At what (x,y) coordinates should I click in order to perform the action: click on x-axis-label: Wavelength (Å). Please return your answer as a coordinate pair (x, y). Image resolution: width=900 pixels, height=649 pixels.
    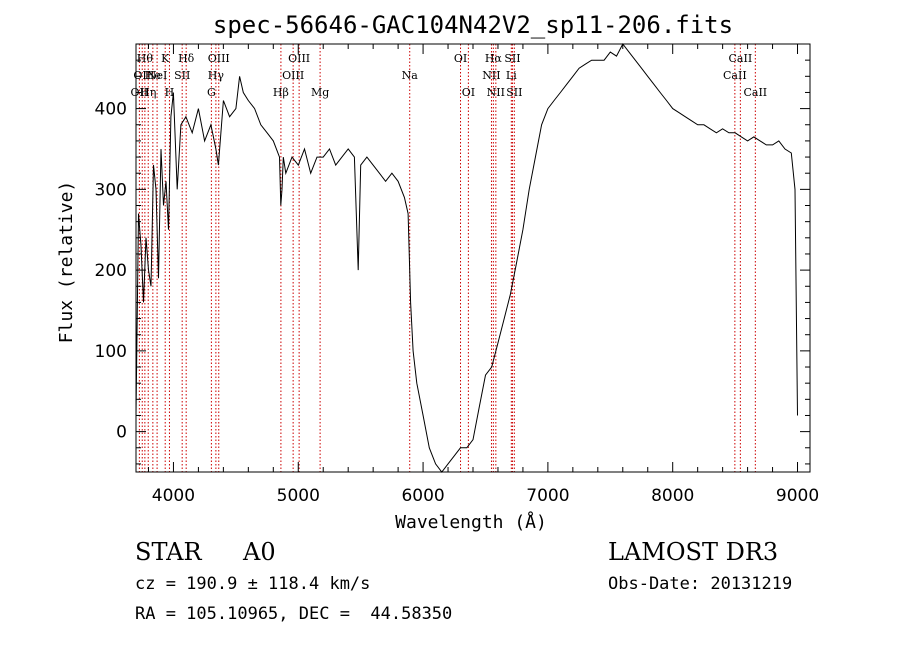
    Looking at the image, I should click on (471, 522).